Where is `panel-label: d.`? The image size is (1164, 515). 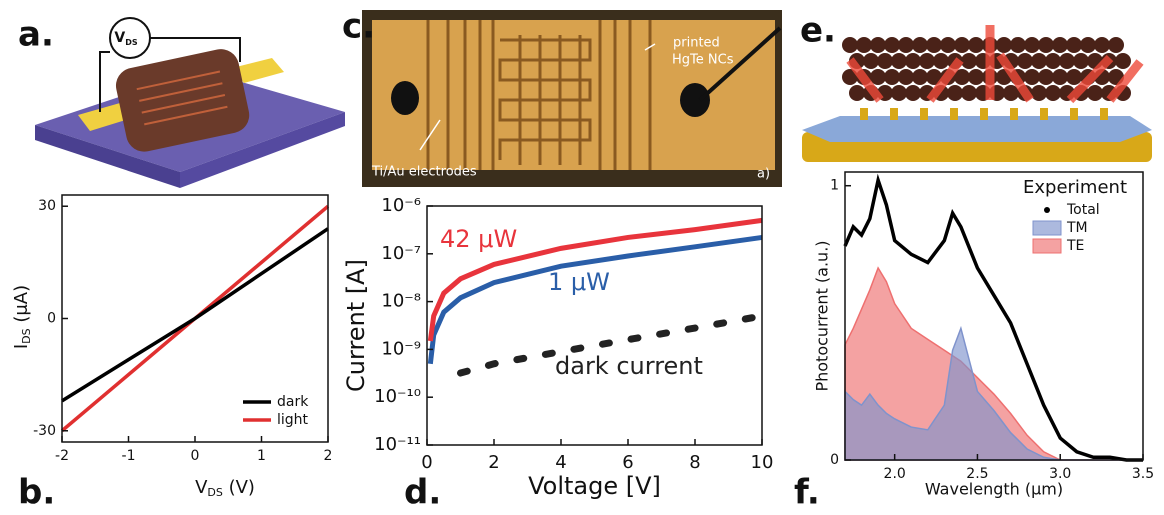 panel-label: d. is located at coordinates (422, 493).